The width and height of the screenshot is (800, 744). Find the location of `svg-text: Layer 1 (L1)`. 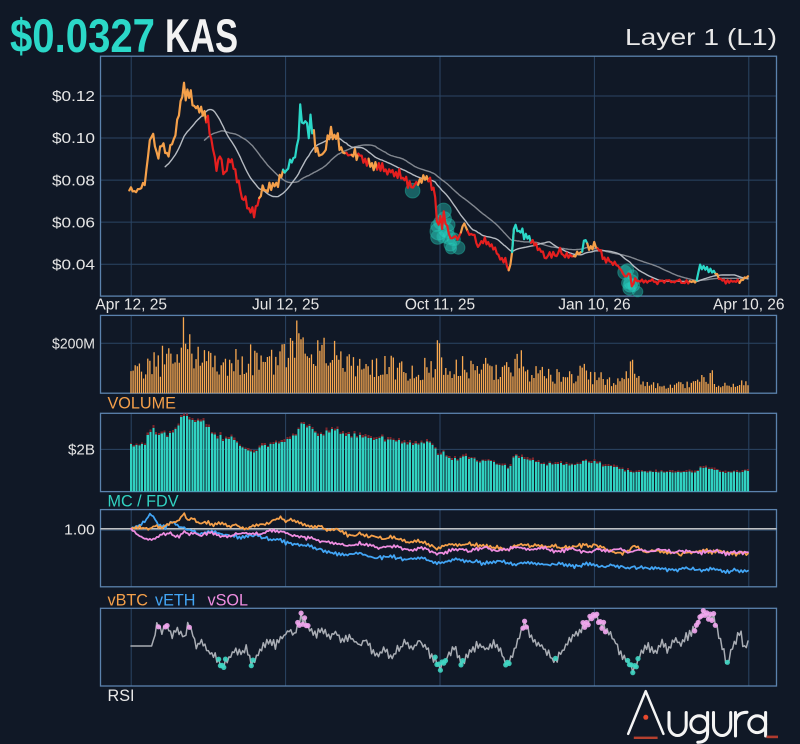

svg-text: Layer 1 (L1) is located at coordinates (701, 37).